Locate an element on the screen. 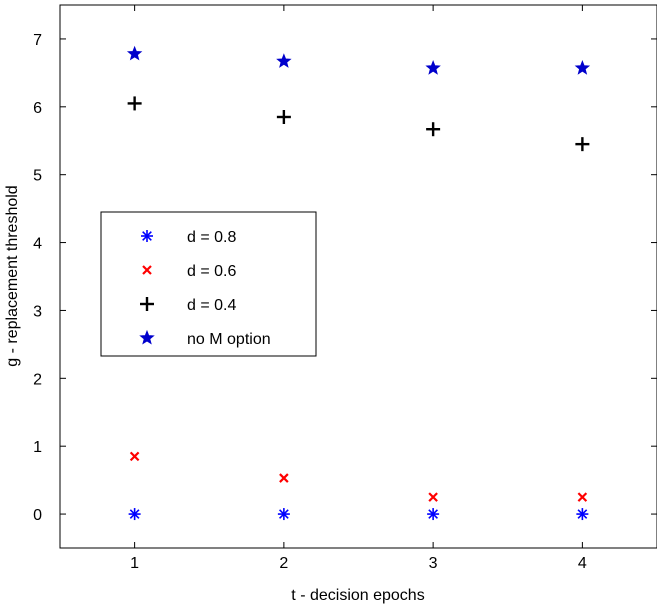  point-series-1-x1 is located at coordinates (134, 514).